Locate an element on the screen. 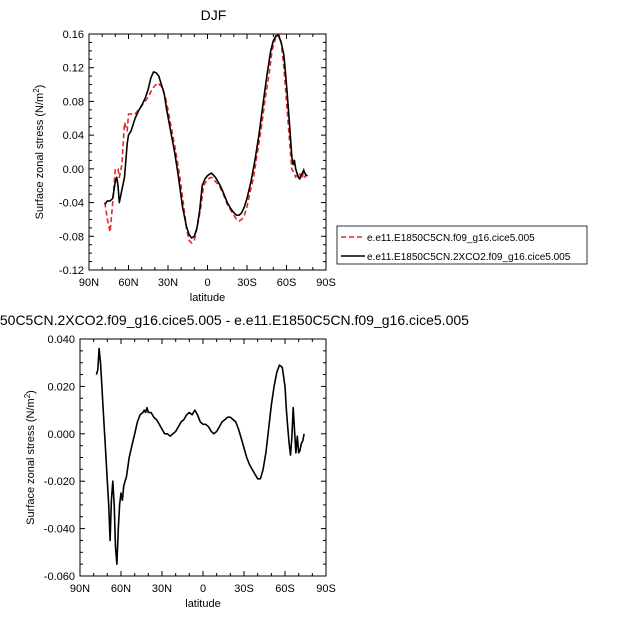 This screenshot has height=621, width=621. y-tick-label: 0.16 is located at coordinates (73, 35).